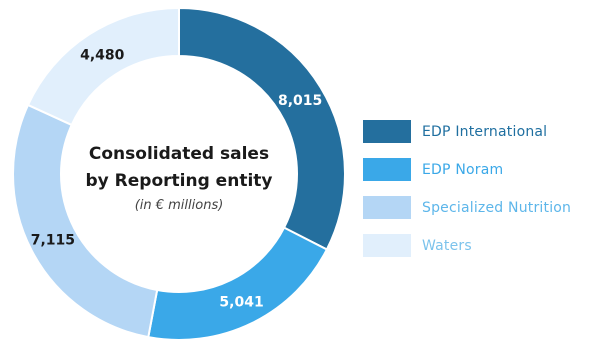 This screenshot has height=348, width=605. What do you see at coordinates (238, 283) in the screenshot?
I see `donut-slice-edp-noram` at bounding box center [238, 283].